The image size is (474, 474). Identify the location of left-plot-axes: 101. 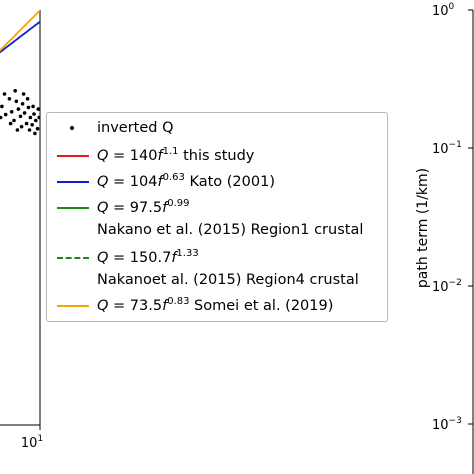
(25, 225).